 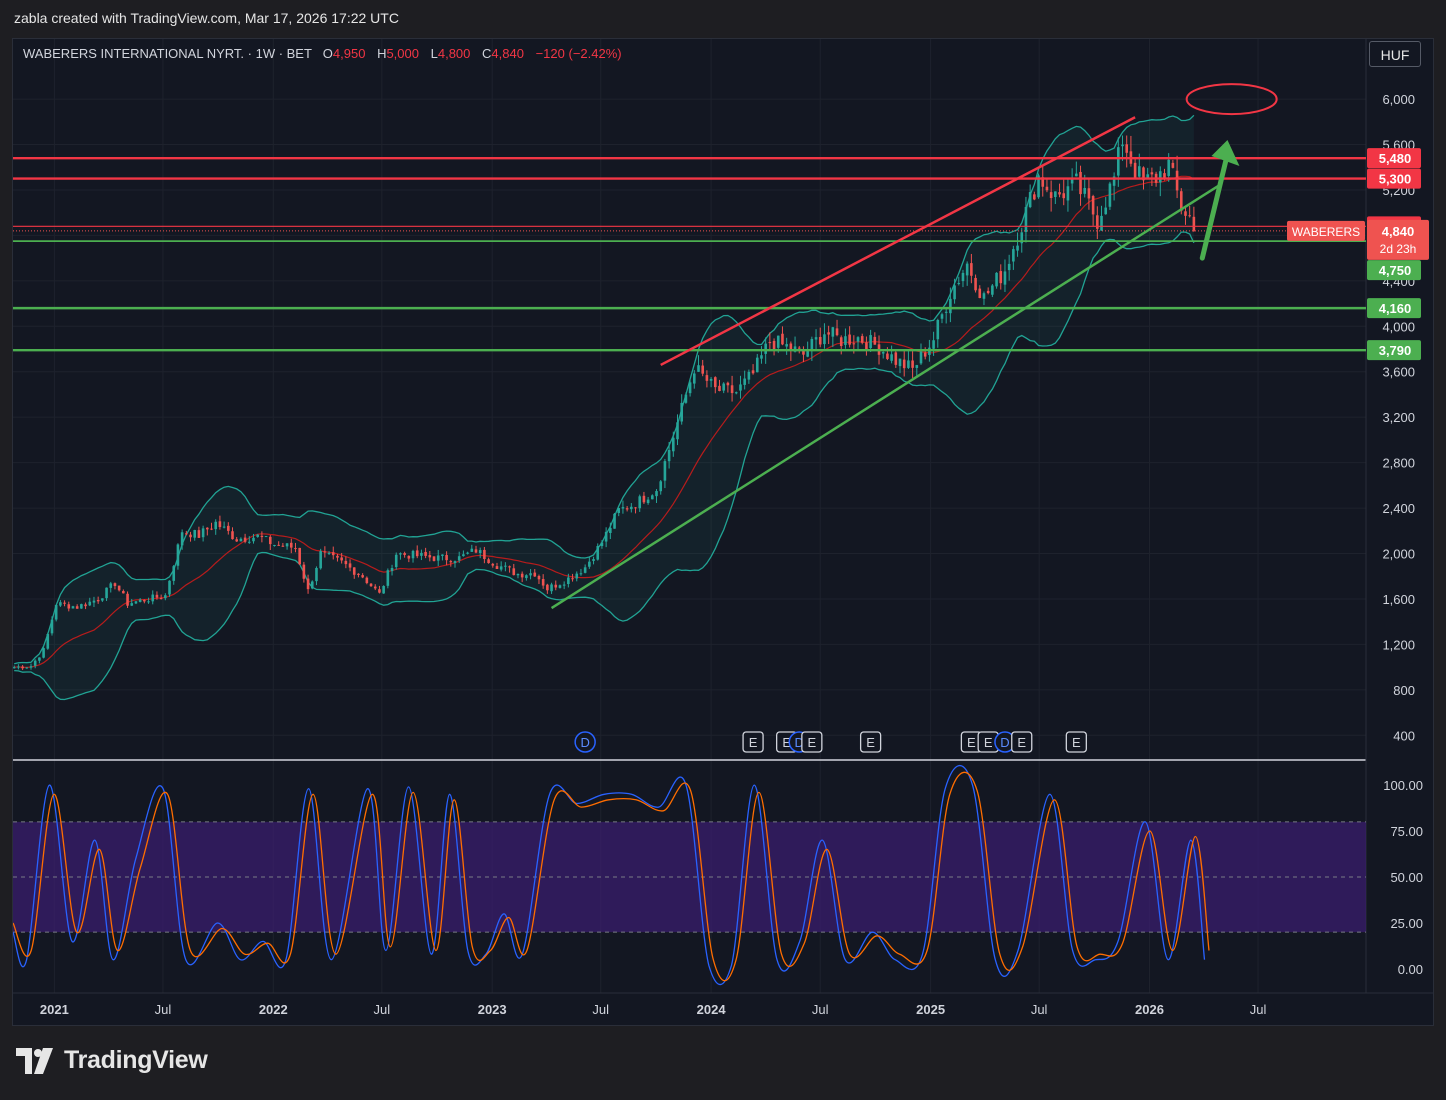 What do you see at coordinates (1406, 877) in the screenshot?
I see `stochastic-tick-label: 50.00` at bounding box center [1406, 877].